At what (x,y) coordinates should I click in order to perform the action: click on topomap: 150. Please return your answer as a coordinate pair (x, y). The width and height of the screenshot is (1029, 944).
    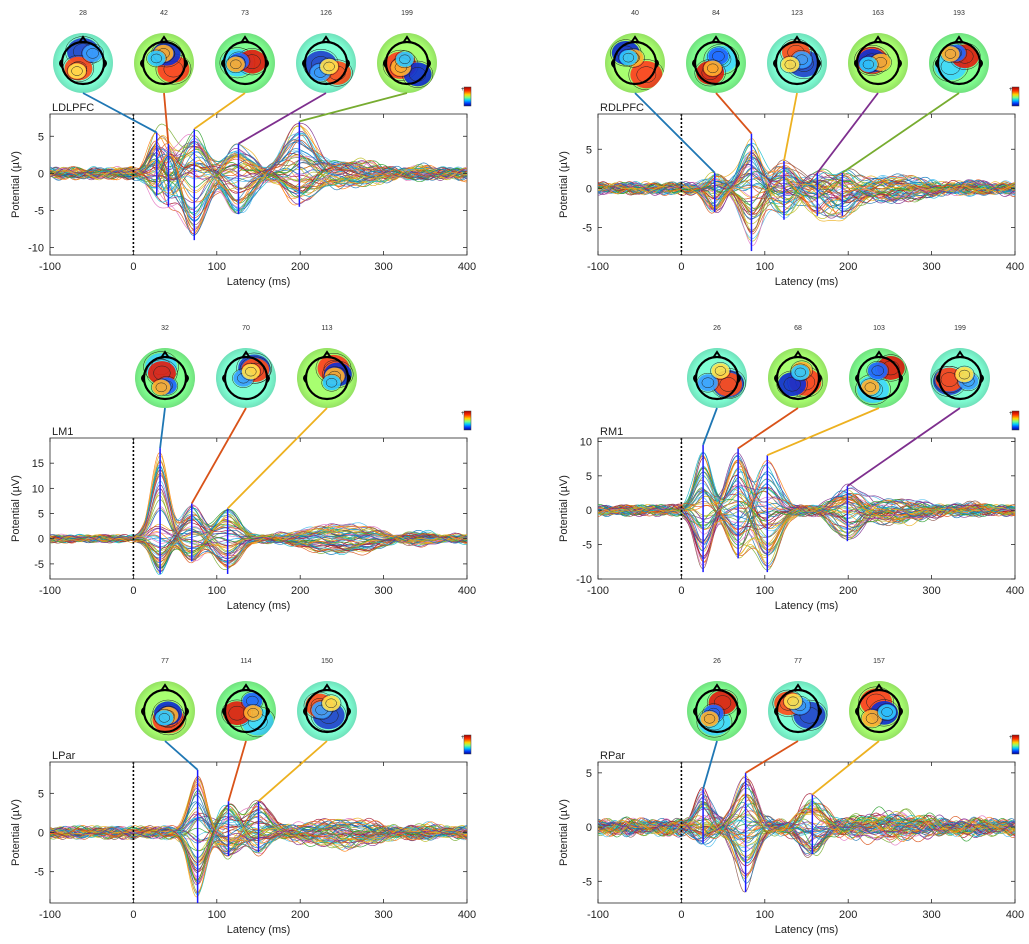
    Looking at the image, I should click on (327, 699).